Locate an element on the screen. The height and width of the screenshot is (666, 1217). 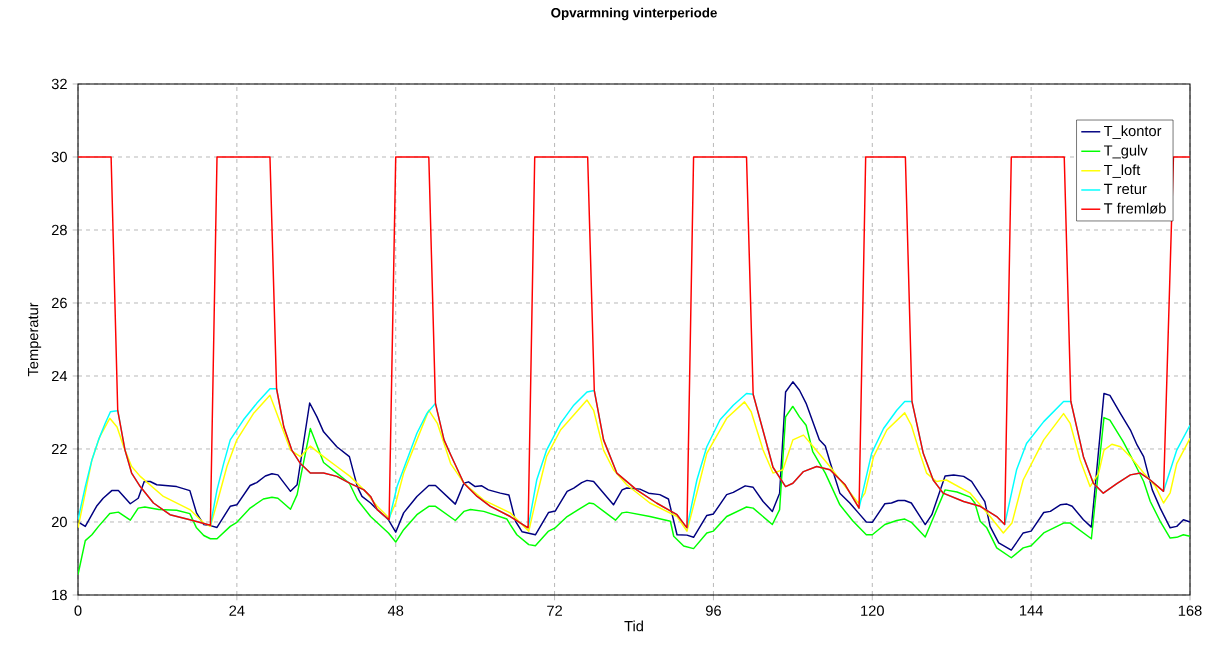
y-tick-label: 24 is located at coordinates (59, 376).